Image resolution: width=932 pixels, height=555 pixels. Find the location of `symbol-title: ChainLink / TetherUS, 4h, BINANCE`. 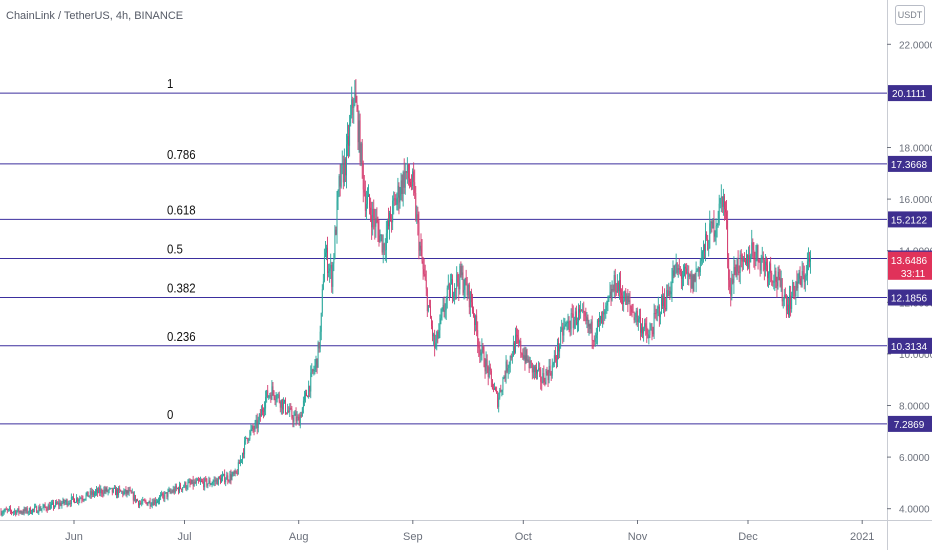

symbol-title: ChainLink / TetherUS, 4h, BINANCE is located at coordinates (95, 16).